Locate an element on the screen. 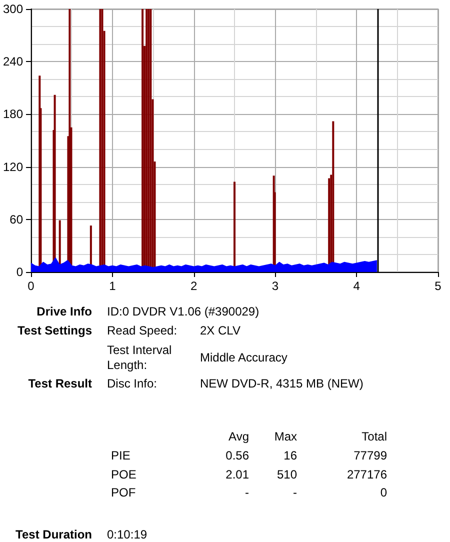  y-tick-label: 180 is located at coordinates (13, 114).